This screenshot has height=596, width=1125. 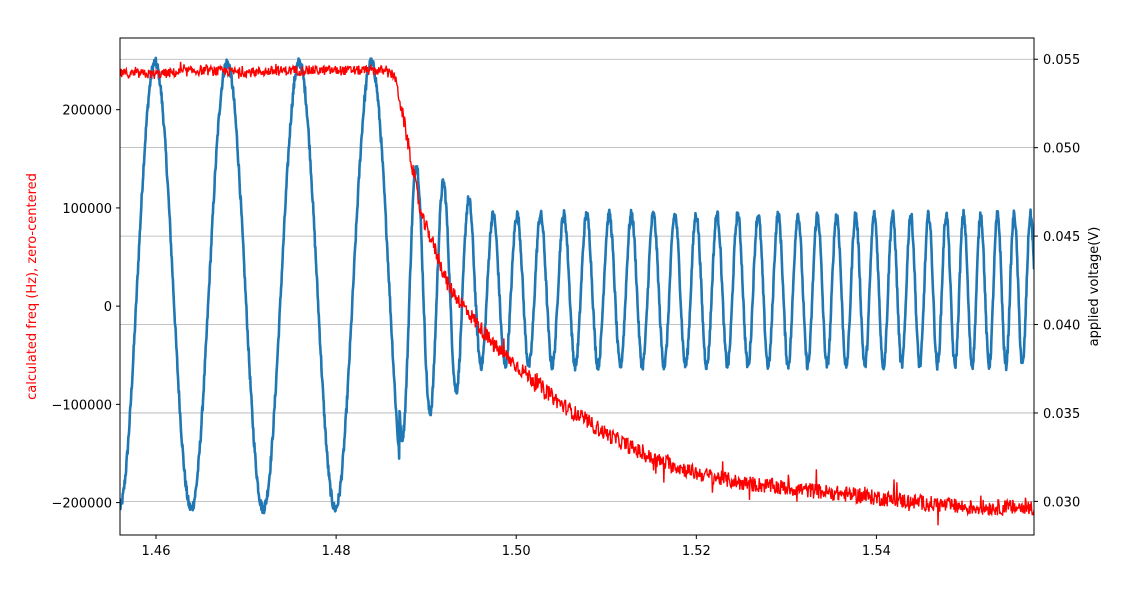 I want to click on y-axis-left: −200000 −100000 0 100000 200000, so click(x=85, y=308).